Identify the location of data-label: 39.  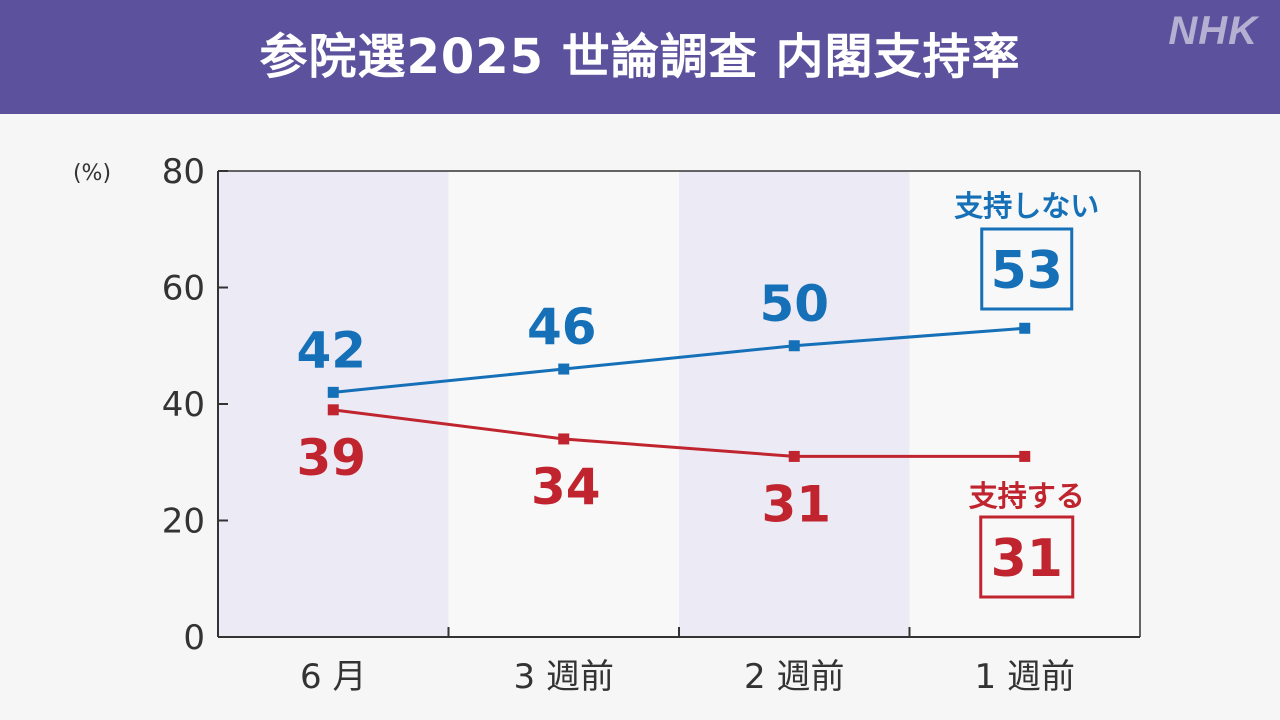
(331, 458).